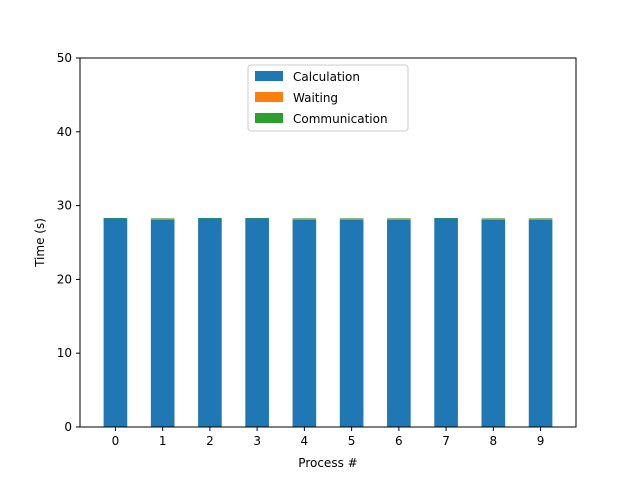  I want to click on x-tick-label: 1, so click(163, 441).